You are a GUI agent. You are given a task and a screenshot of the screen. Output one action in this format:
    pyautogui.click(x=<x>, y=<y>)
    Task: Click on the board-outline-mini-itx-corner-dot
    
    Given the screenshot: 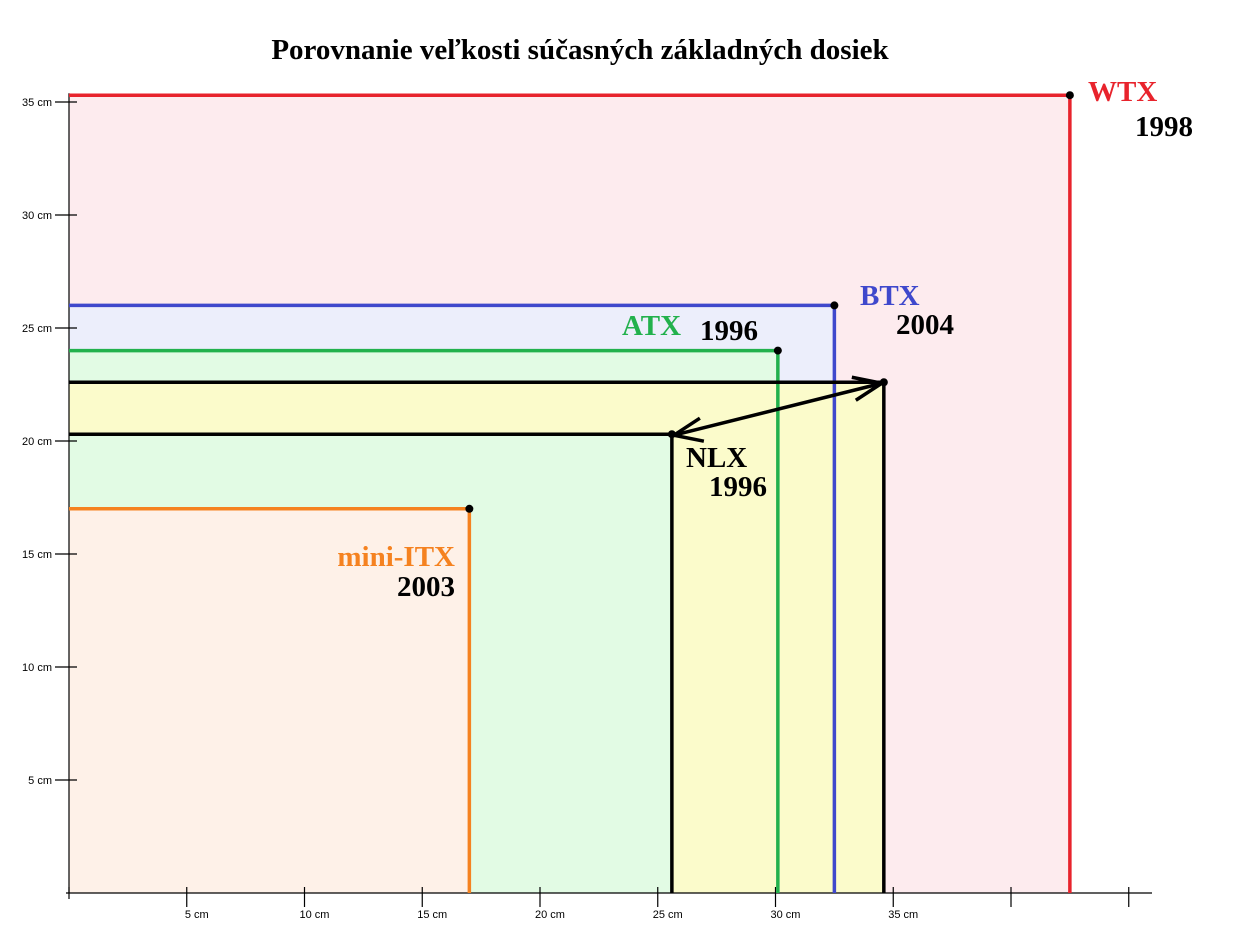 What is the action you would take?
    pyautogui.click(x=469, y=508)
    